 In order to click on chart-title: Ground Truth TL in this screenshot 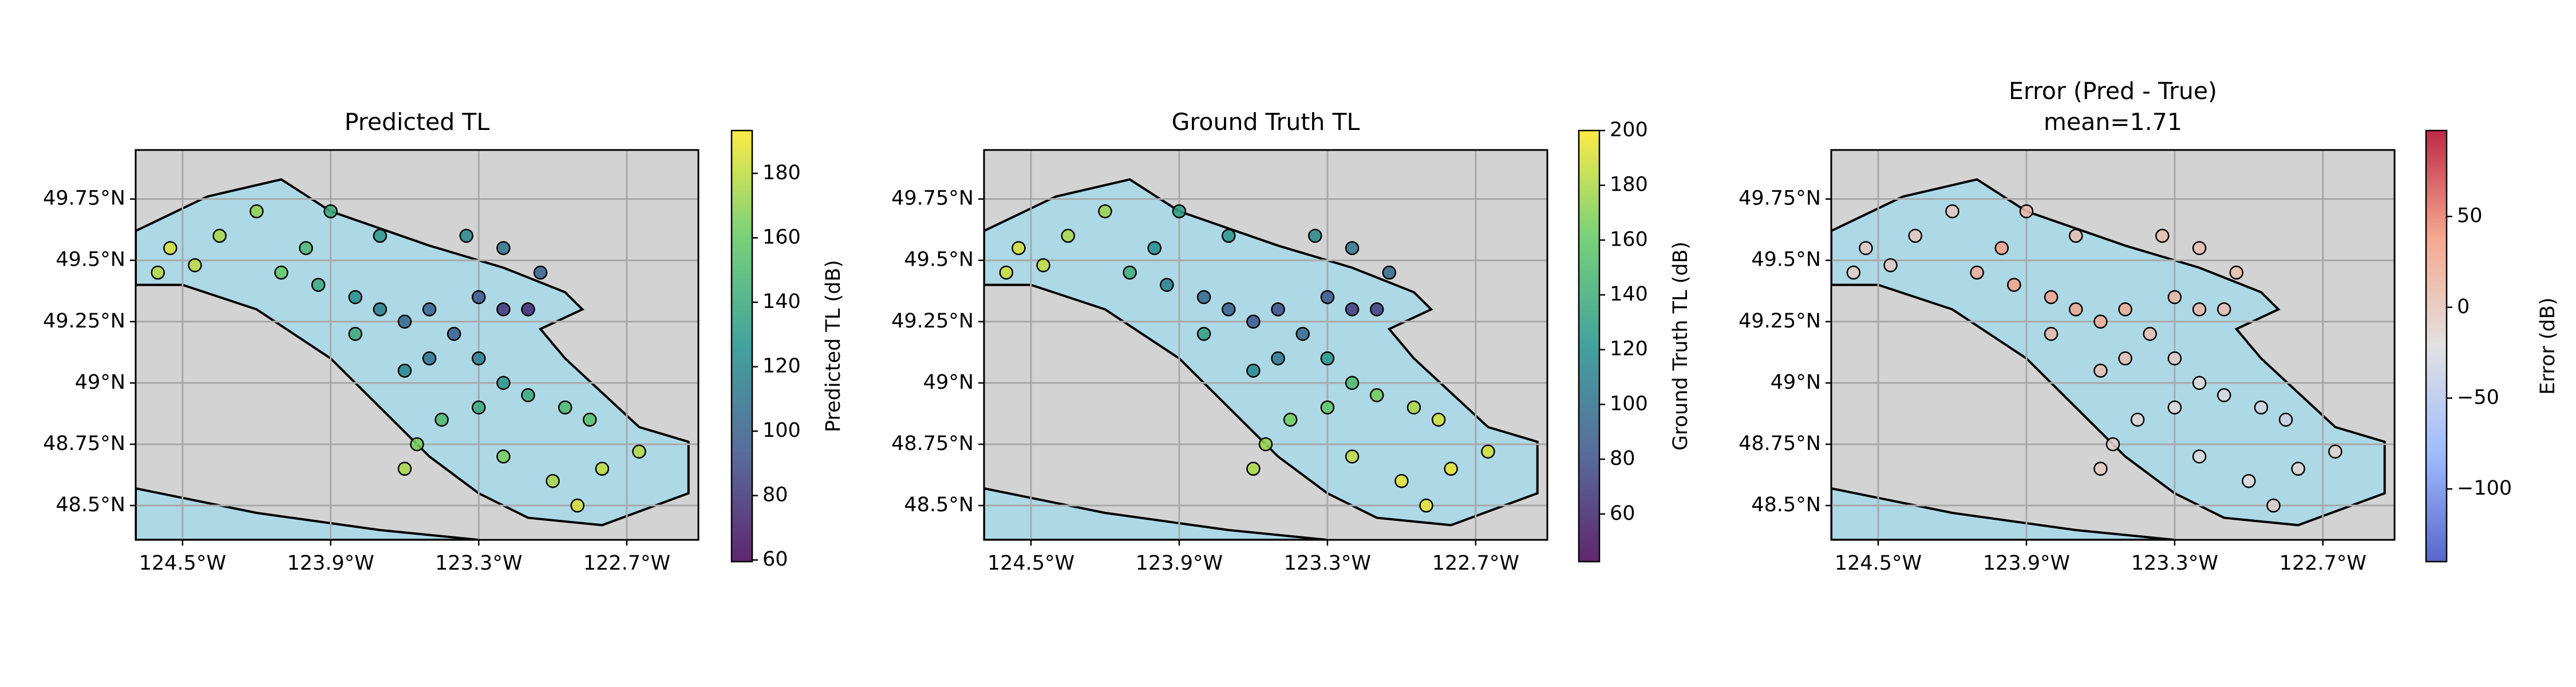, I will do `click(1266, 122)`.